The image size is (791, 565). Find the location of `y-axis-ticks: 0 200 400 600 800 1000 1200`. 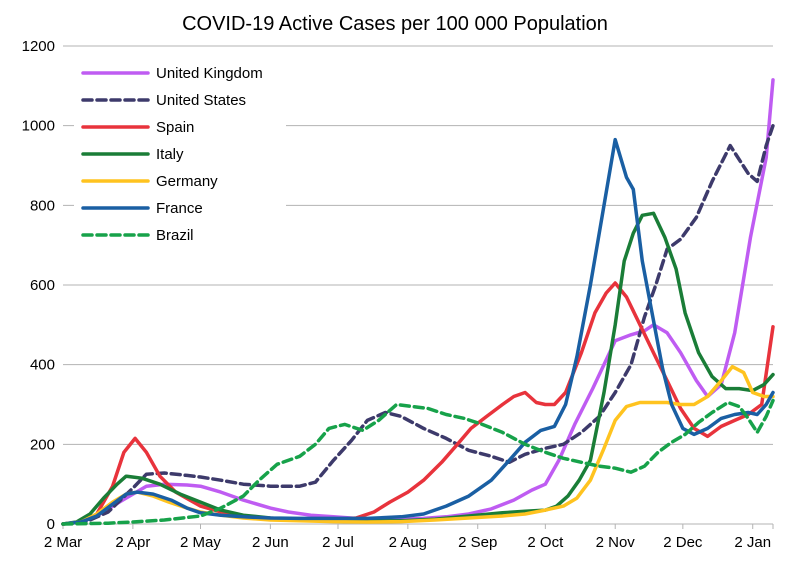

y-axis-ticks: 0 200 400 600 800 1000 1200 is located at coordinates (38, 285).